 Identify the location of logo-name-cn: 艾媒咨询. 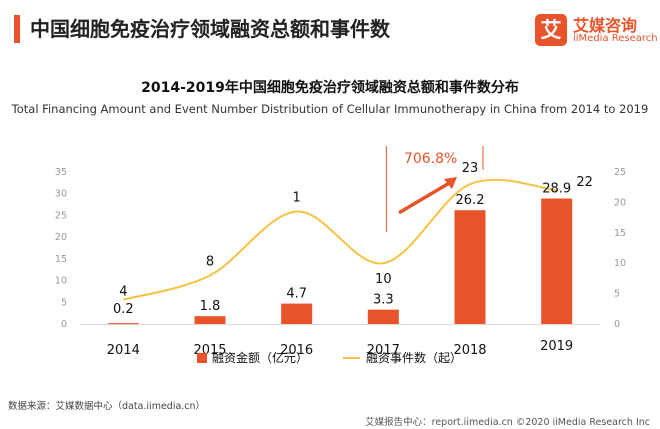
(605, 25).